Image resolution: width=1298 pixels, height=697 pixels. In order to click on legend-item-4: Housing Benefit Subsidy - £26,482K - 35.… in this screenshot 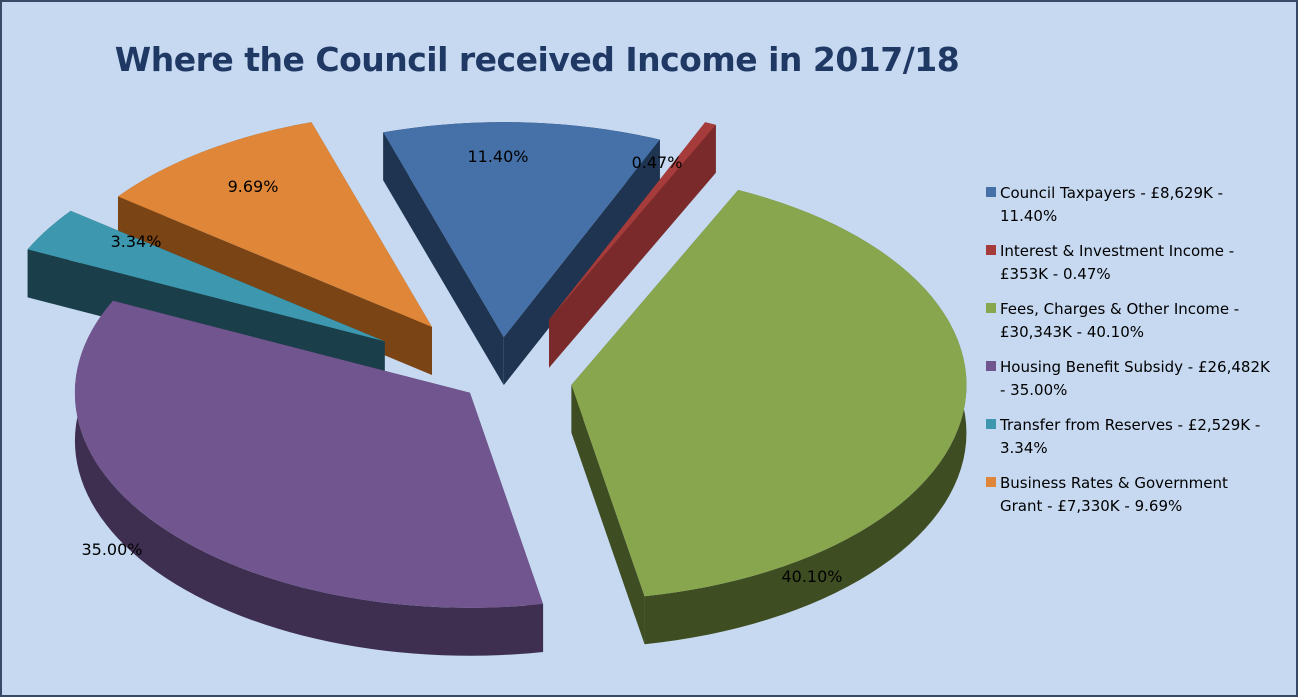, I will do `click(1136, 379)`.